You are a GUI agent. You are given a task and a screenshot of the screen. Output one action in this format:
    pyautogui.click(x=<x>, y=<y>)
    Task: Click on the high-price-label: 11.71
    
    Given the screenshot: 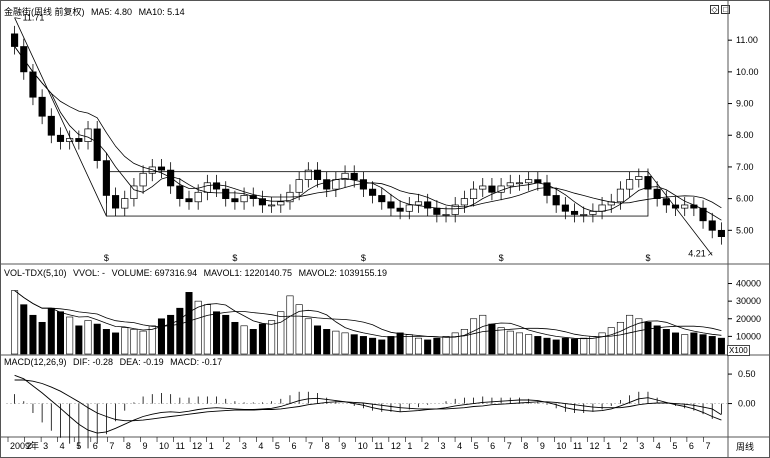 What is the action you would take?
    pyautogui.click(x=34, y=18)
    